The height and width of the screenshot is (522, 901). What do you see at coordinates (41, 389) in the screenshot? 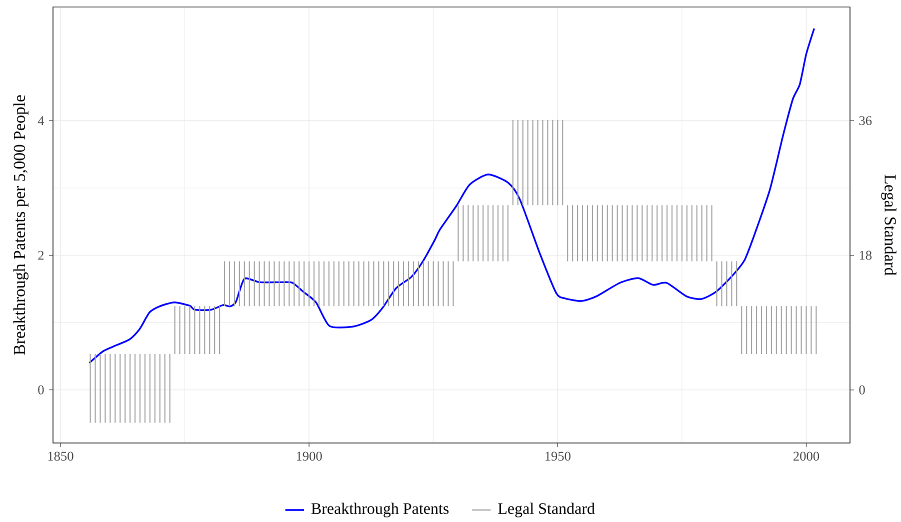
I see `y-tick-label: 0` at bounding box center [41, 389].